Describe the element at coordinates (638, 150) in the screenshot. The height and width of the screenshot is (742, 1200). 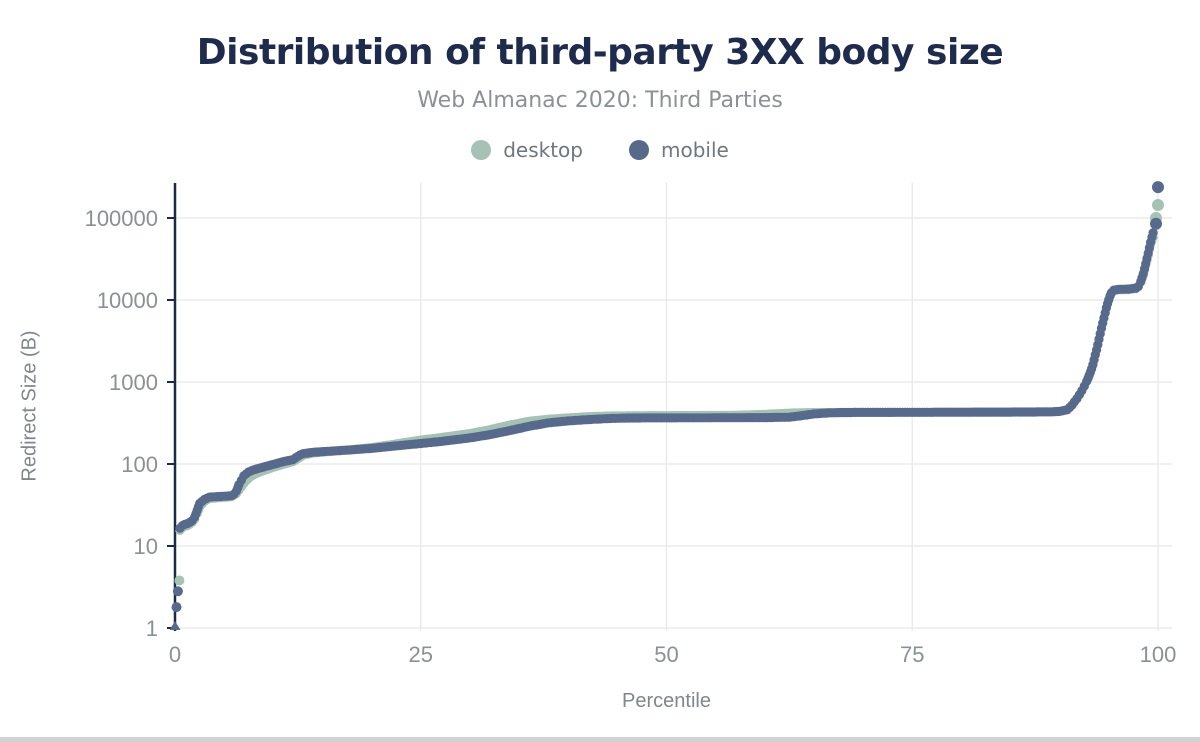
I see `mobile-swatch-icon` at that location.